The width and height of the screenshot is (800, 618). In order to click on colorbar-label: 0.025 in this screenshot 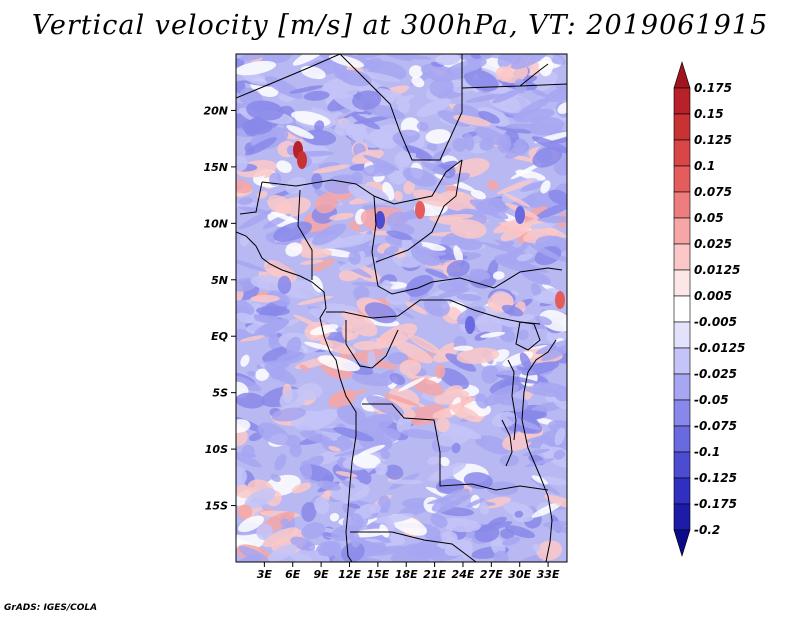, I will do `click(713, 244)`.